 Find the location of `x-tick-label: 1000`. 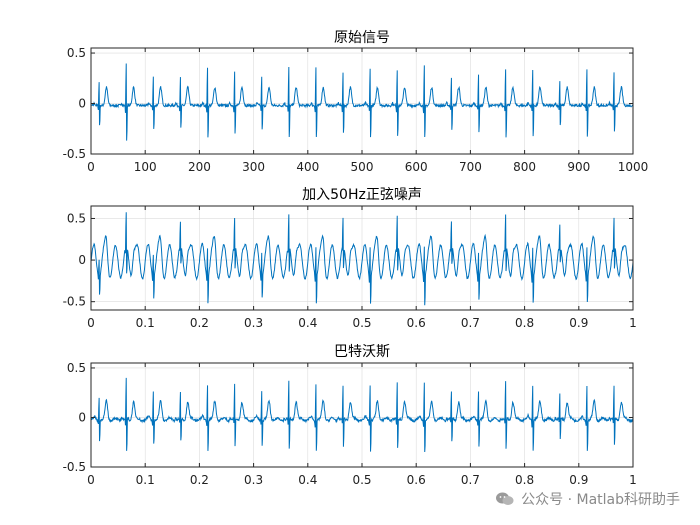

x-tick-label: 1000 is located at coordinates (633, 167).